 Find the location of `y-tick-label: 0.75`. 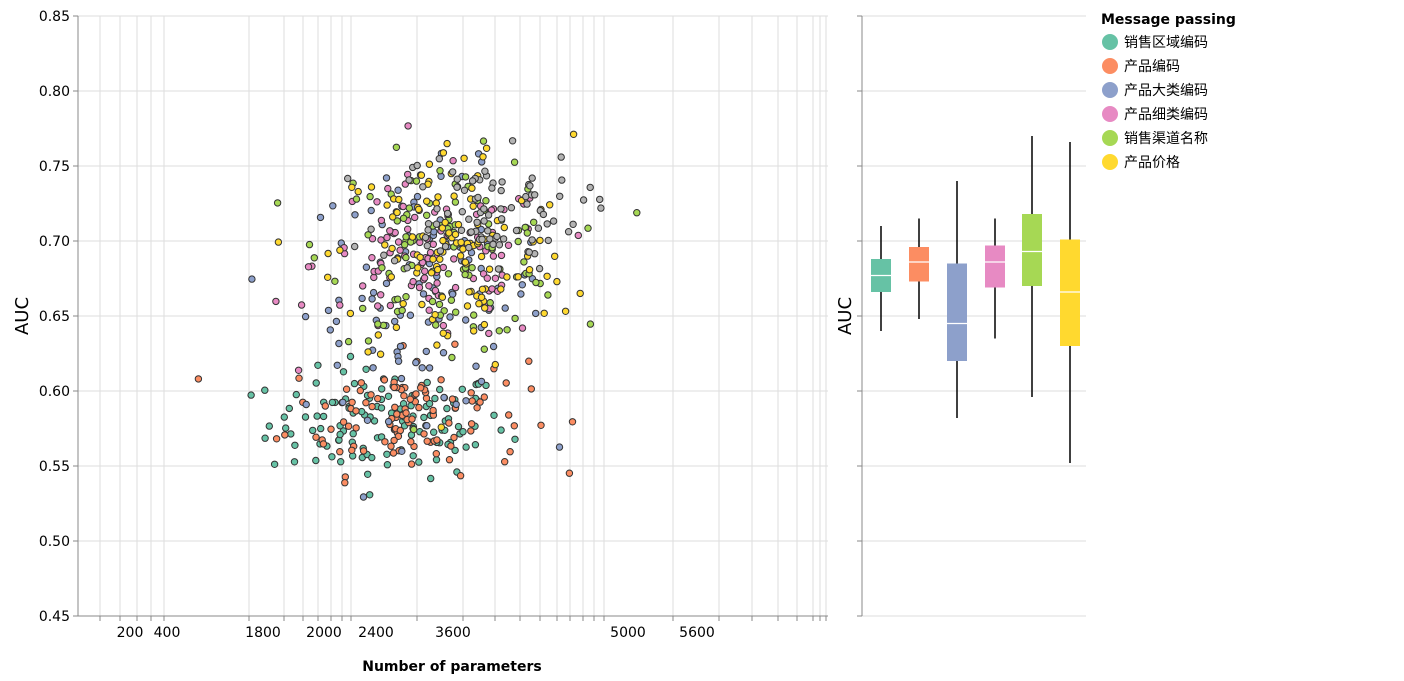

y-tick-label: 0.75 is located at coordinates (54, 167).